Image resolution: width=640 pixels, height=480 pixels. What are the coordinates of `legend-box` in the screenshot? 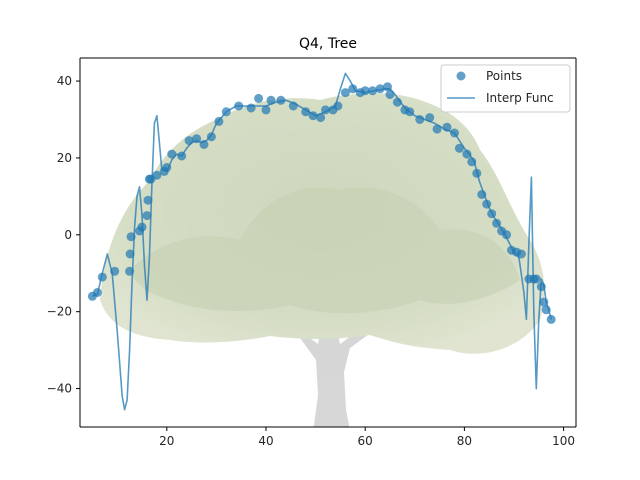 It's located at (505, 88).